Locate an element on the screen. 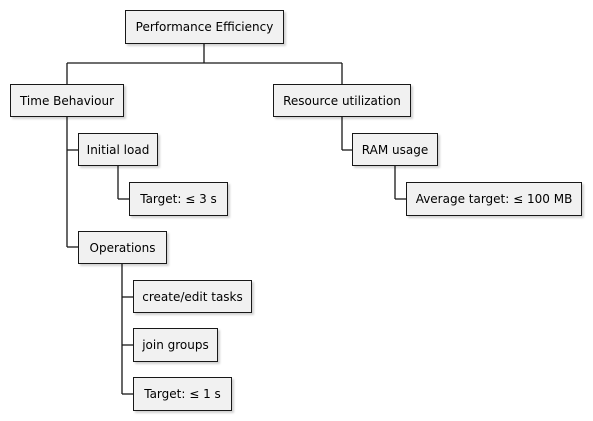 The height and width of the screenshot is (421, 593). node-ram-usage-target: Average target: ≤ 100 MB is located at coordinates (494, 199).